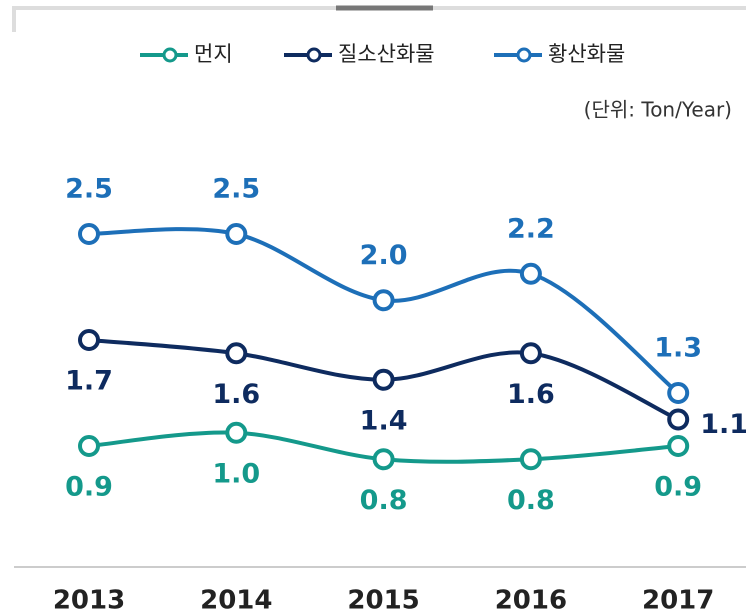 This screenshot has width=746, height=616. I want to click on legend-label: 황산화물, so click(586, 54).